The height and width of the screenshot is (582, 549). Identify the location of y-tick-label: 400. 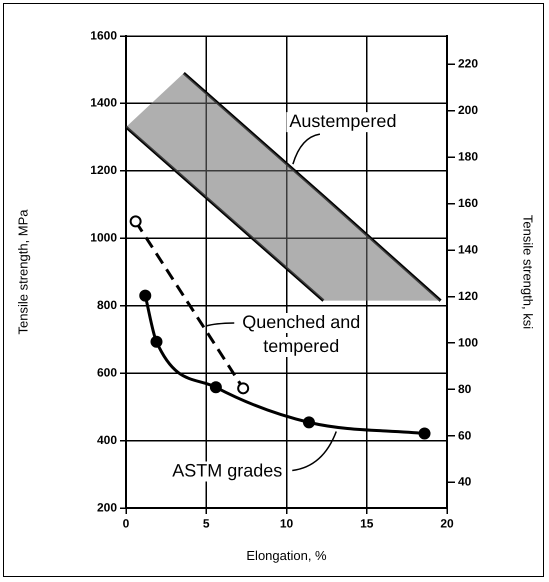
(107, 439).